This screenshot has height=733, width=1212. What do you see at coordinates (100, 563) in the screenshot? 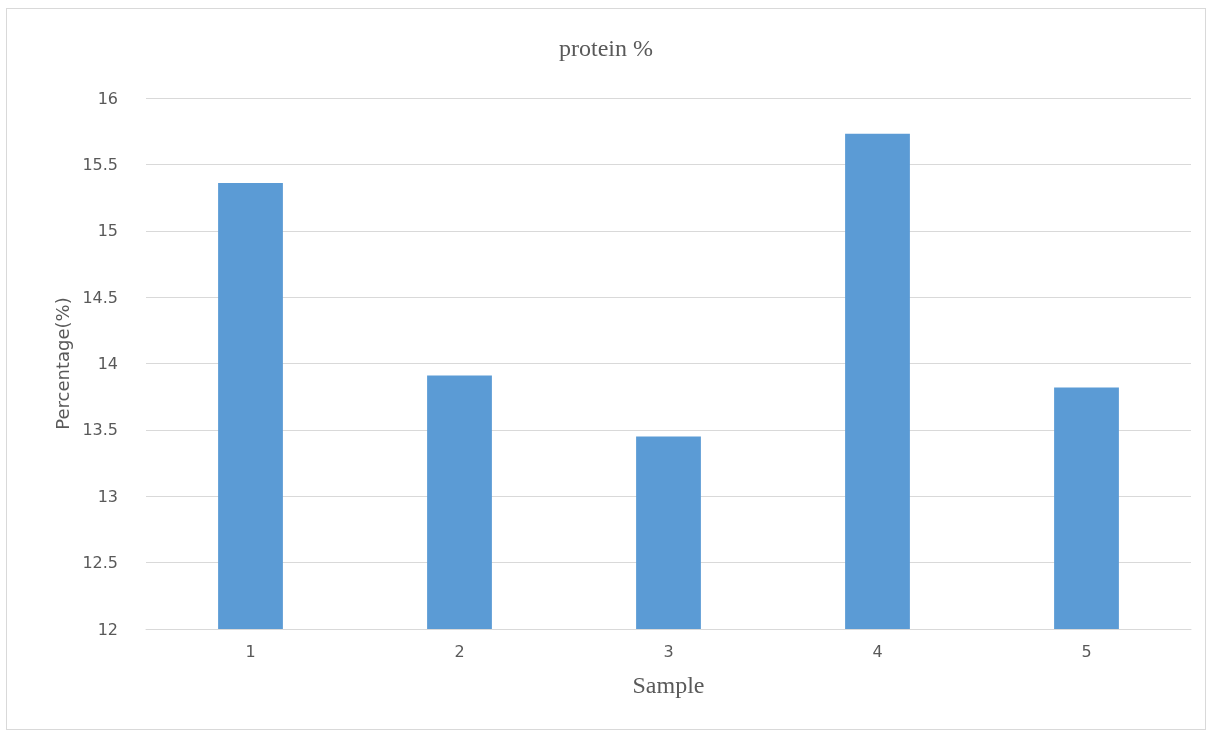
I see `y-tick-label: 12.5` at bounding box center [100, 563].